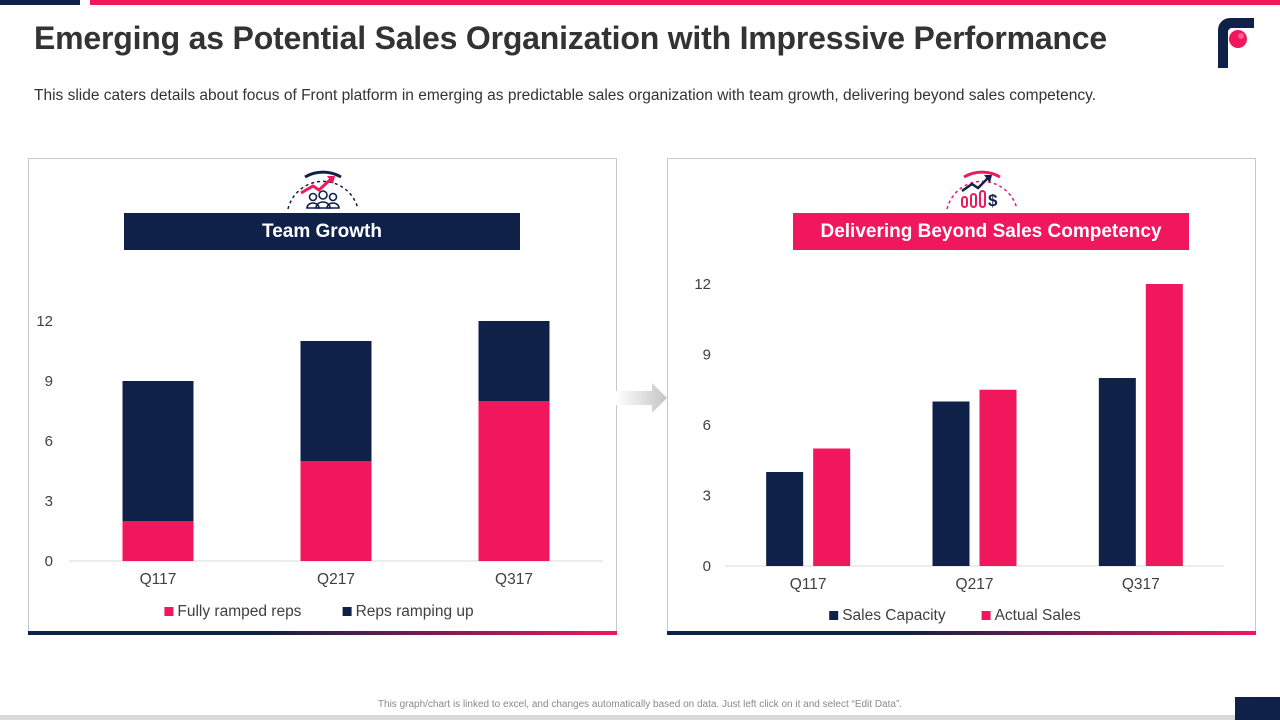  What do you see at coordinates (991, 231) in the screenshot?
I see `sales-competency-banner: Delivering Beyond Sales Competency` at bounding box center [991, 231].